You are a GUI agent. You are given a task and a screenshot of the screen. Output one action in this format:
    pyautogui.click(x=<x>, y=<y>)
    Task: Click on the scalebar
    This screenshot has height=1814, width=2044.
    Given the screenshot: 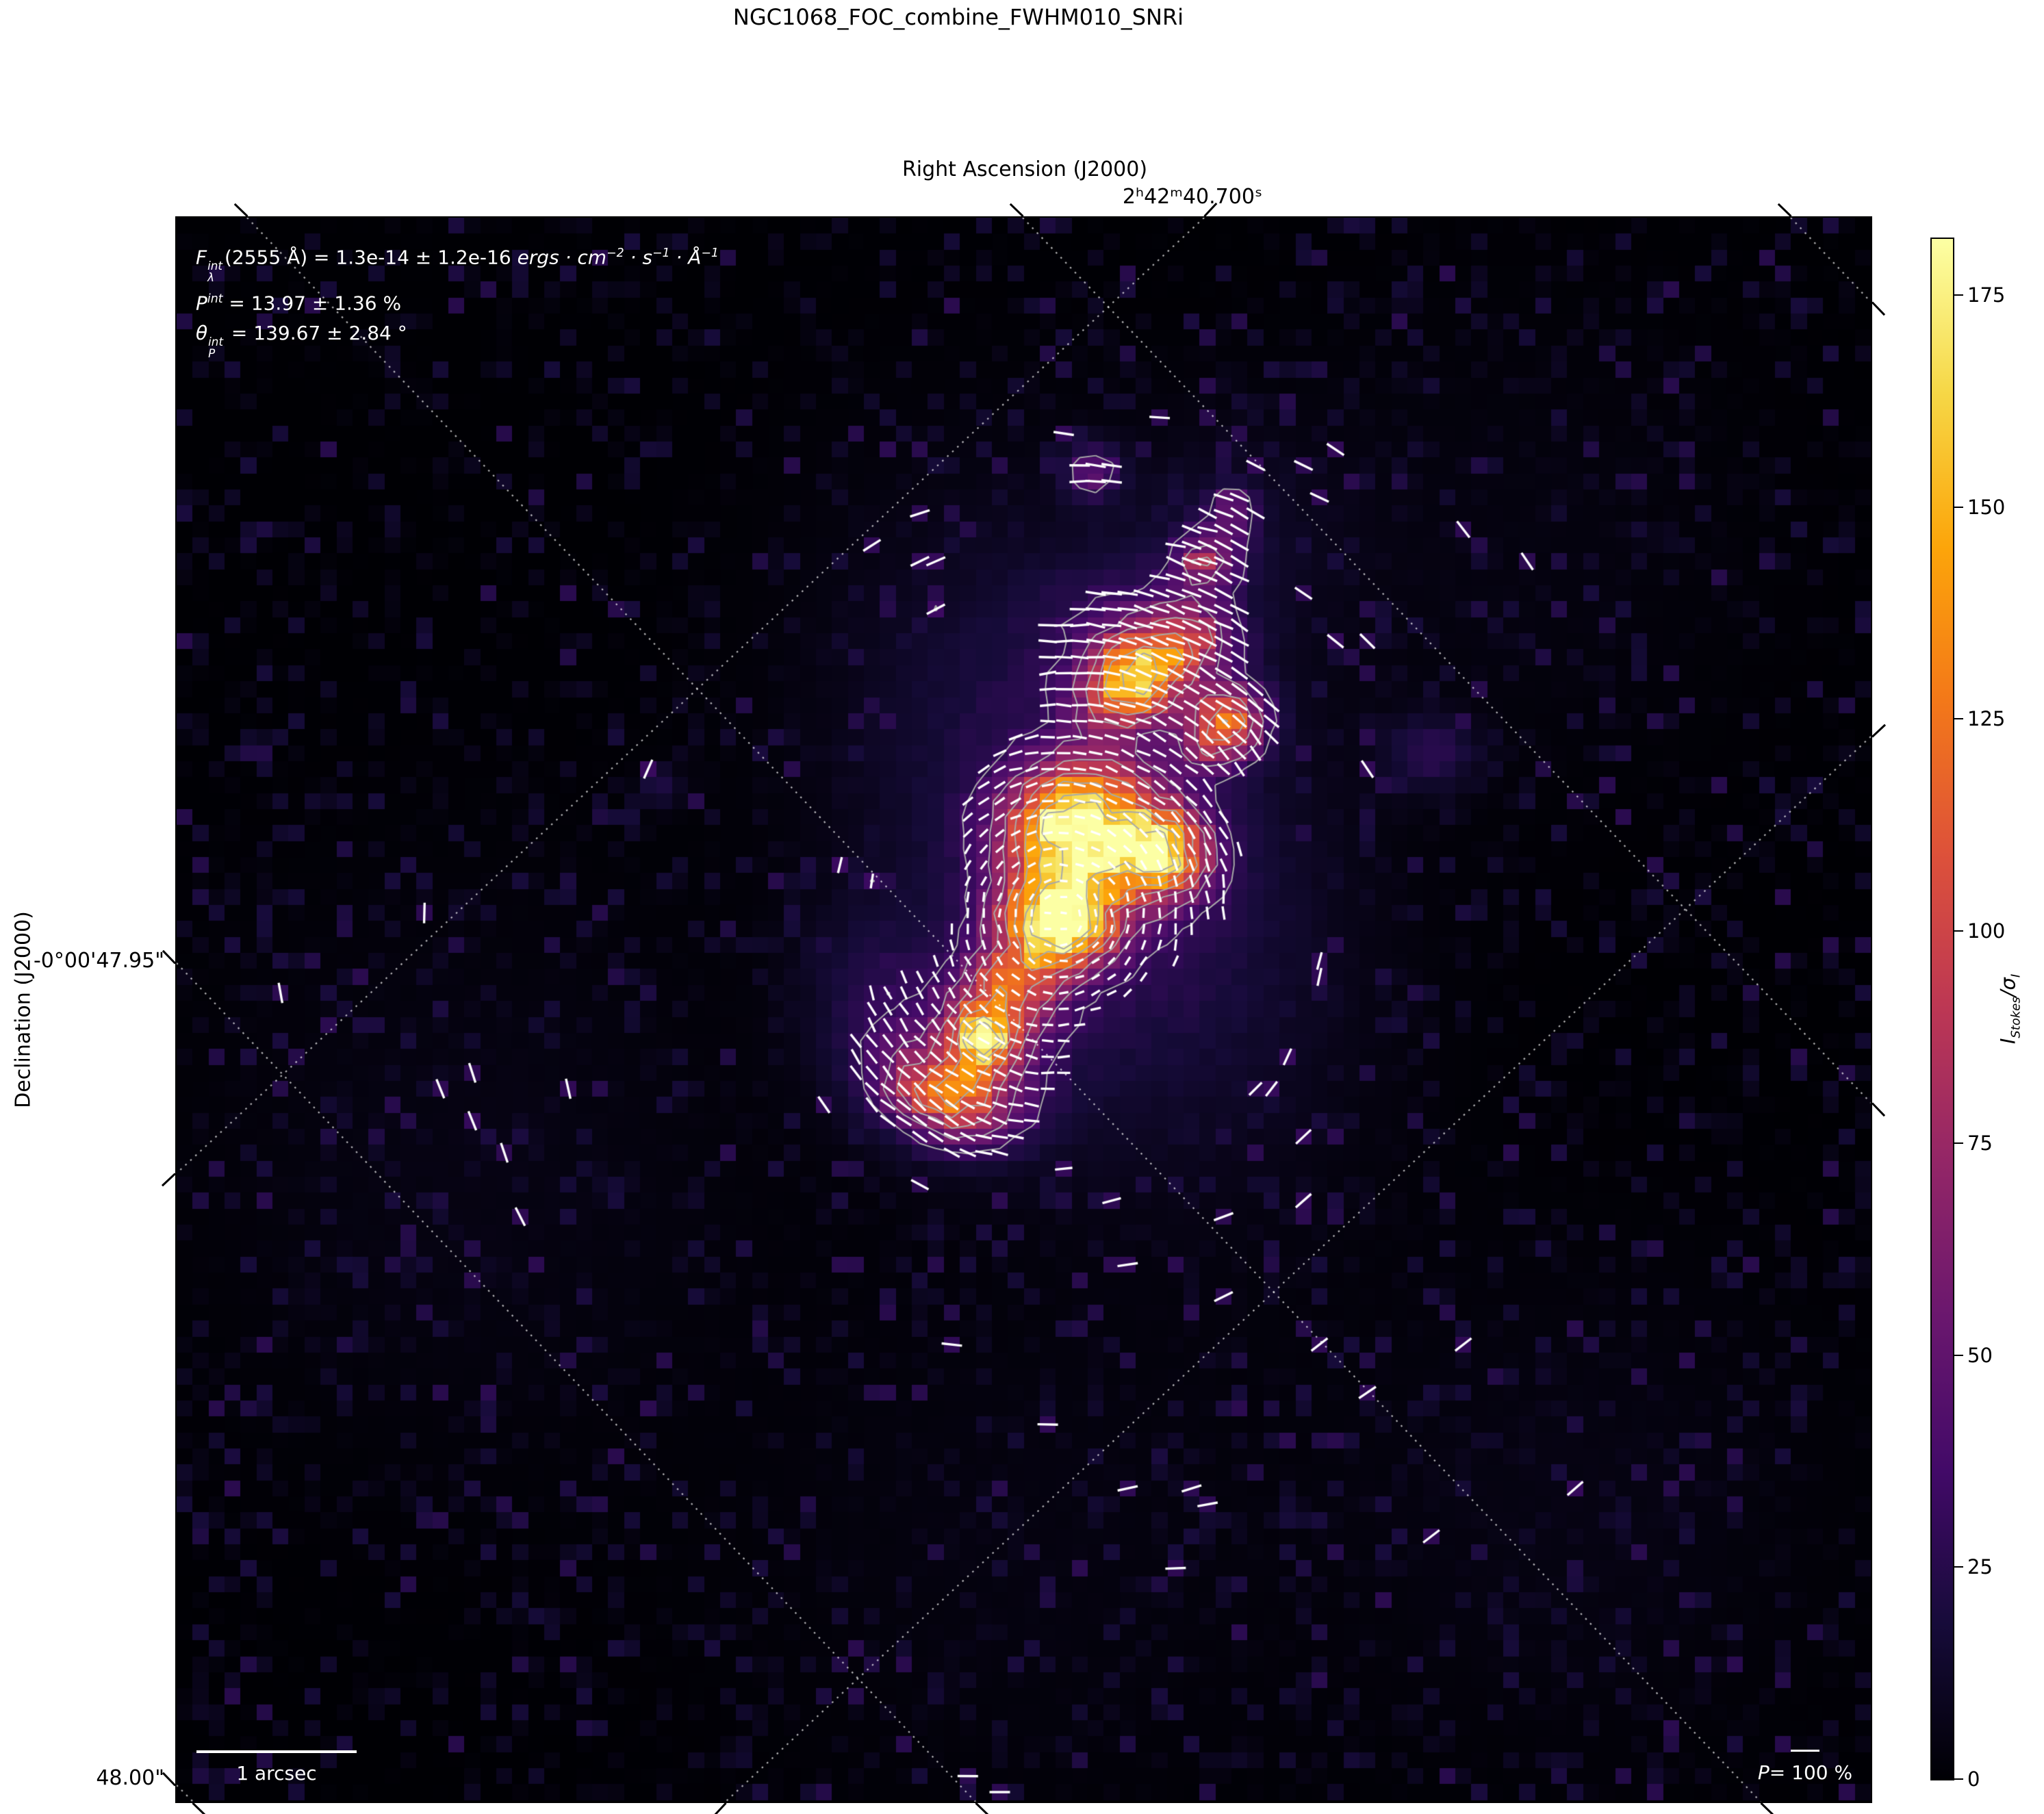 What is the action you would take?
    pyautogui.click(x=276, y=1752)
    